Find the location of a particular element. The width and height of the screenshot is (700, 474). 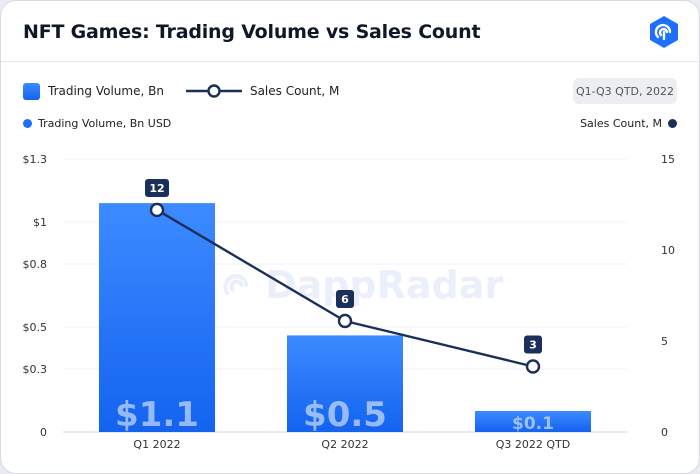

legend-line-label: Sales Count, M is located at coordinates (294, 91).